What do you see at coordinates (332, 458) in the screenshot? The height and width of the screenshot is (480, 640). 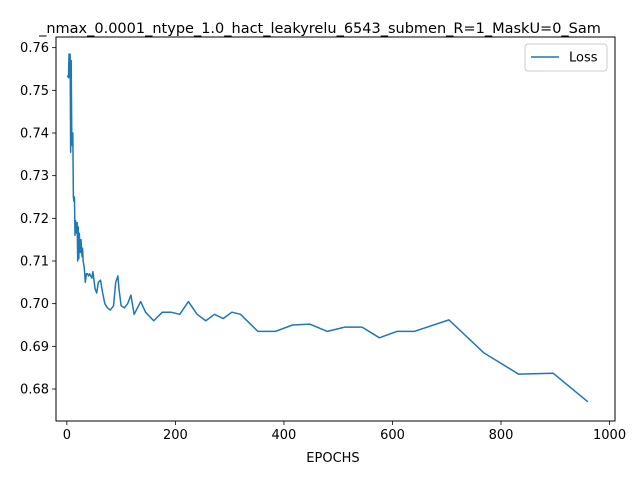 I see `x-axis-label: EPOCHS` at bounding box center [332, 458].